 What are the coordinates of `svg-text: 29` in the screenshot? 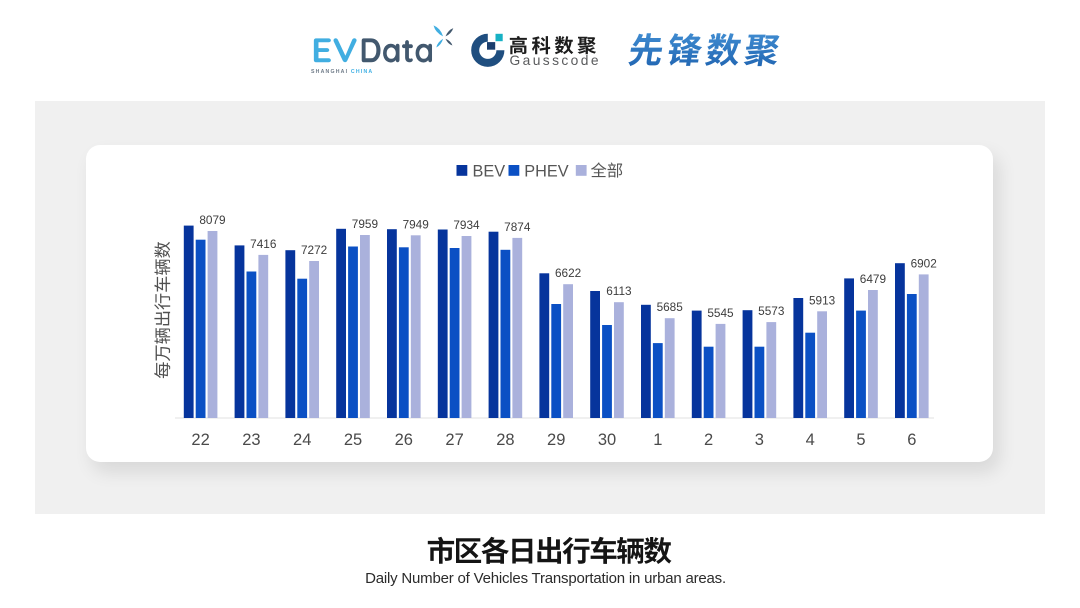 It's located at (556, 440).